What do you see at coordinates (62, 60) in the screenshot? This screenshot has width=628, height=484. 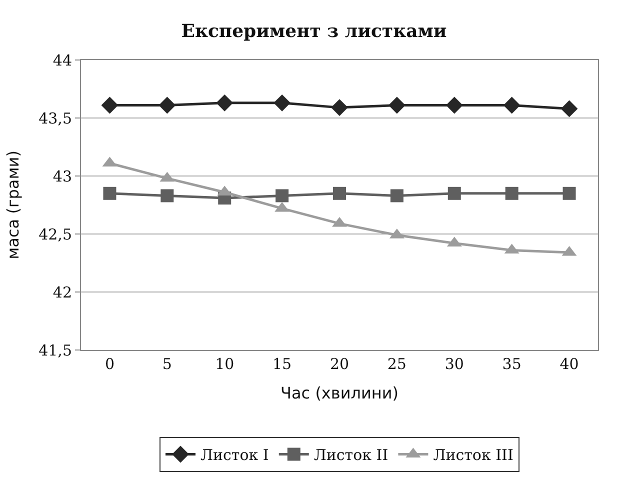 I see `y-tick-label: 44` at bounding box center [62, 60].